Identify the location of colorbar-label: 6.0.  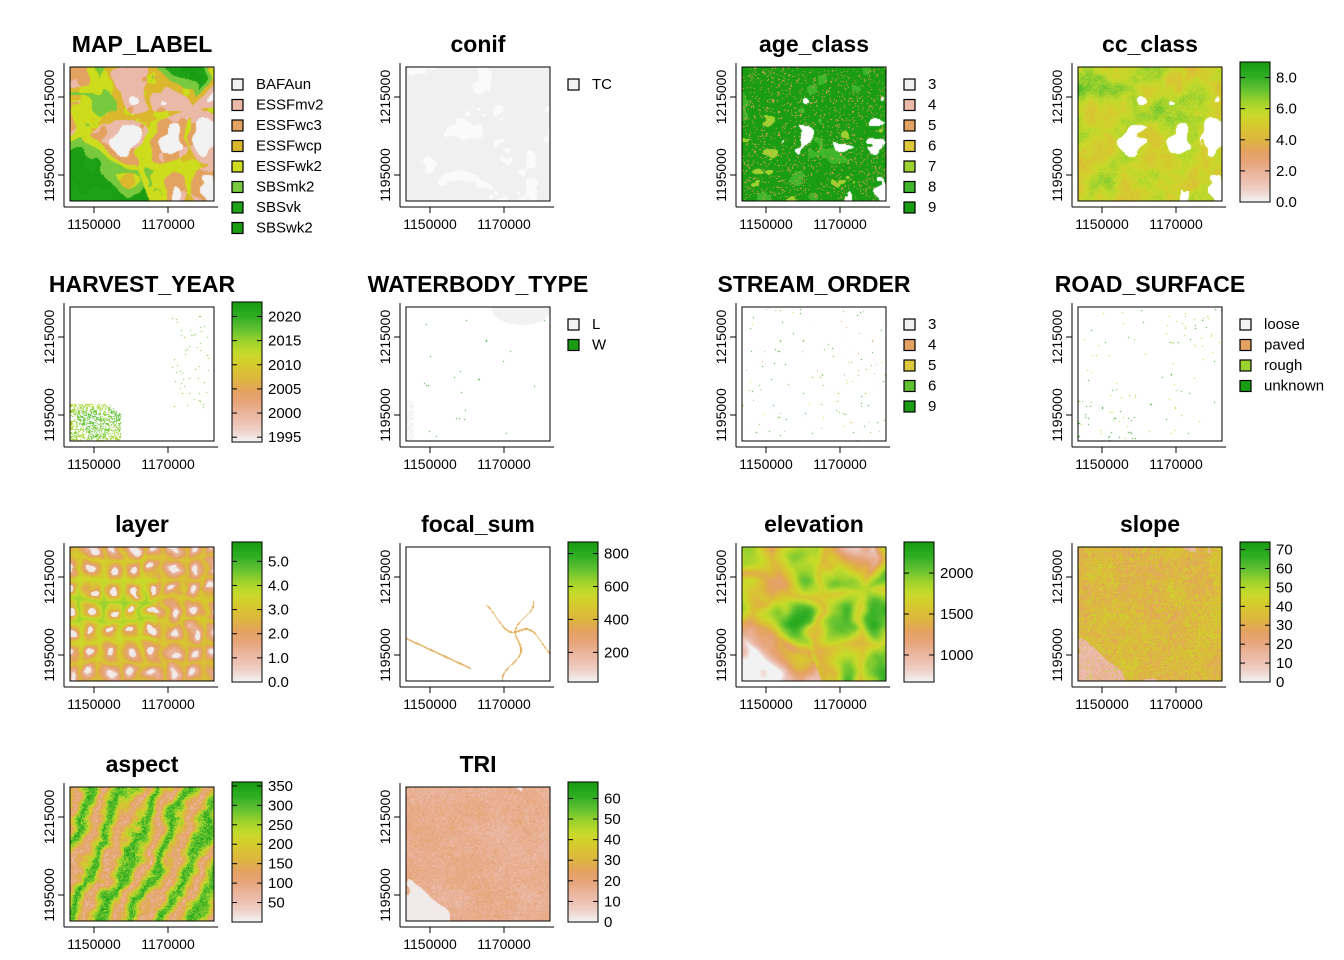
(1286, 109).